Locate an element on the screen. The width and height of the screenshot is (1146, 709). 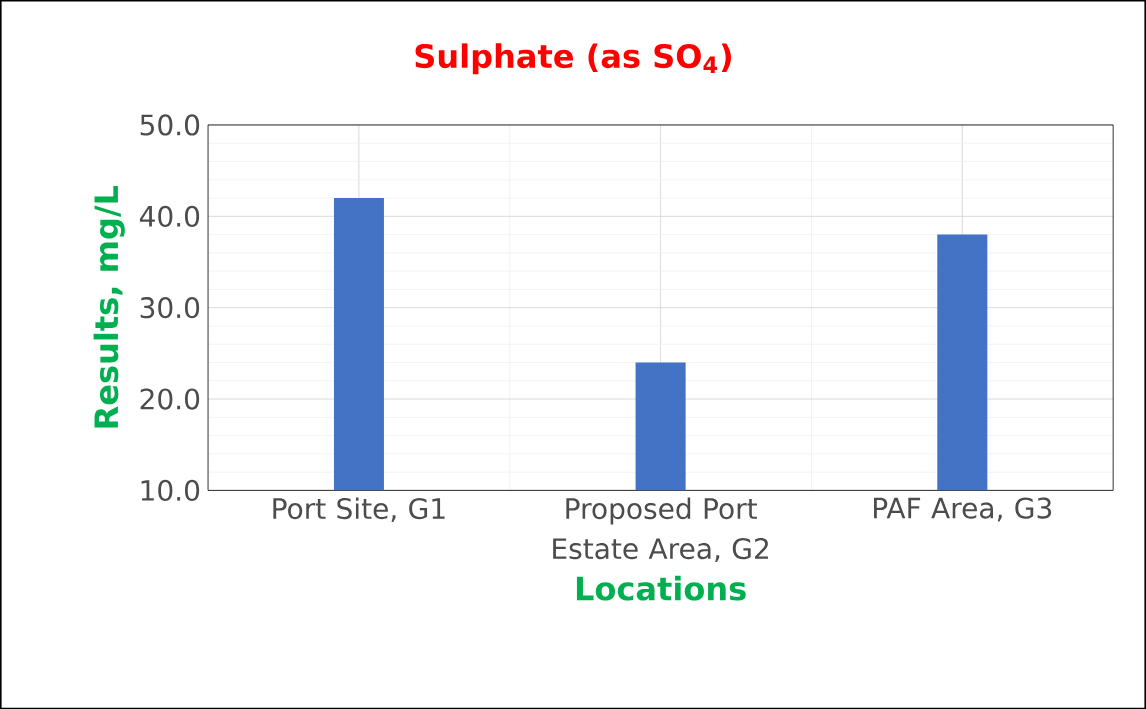
y-tick-label: 10.0 is located at coordinates (170, 490).